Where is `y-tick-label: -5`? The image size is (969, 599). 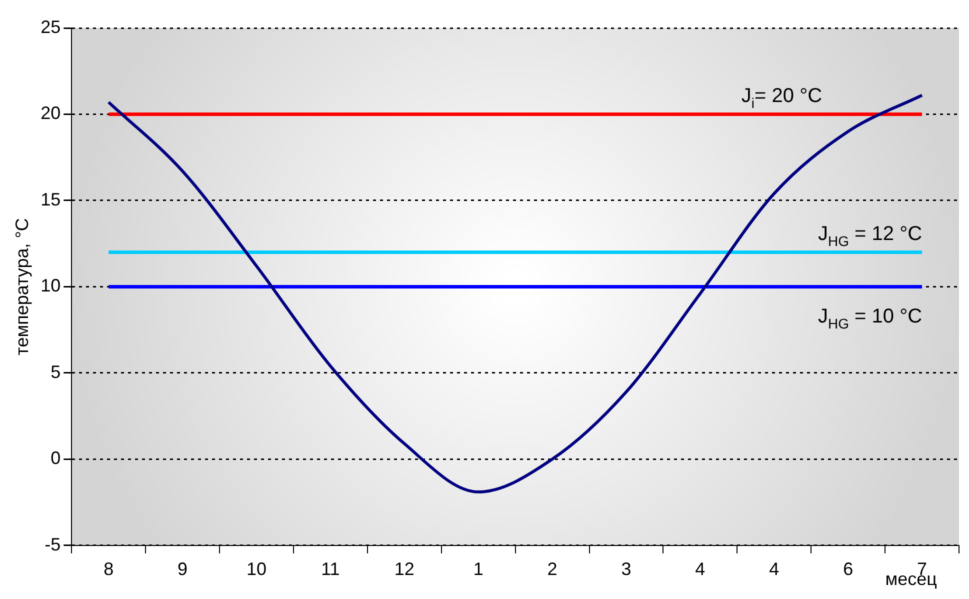
y-tick-label: -5 is located at coordinates (52, 544).